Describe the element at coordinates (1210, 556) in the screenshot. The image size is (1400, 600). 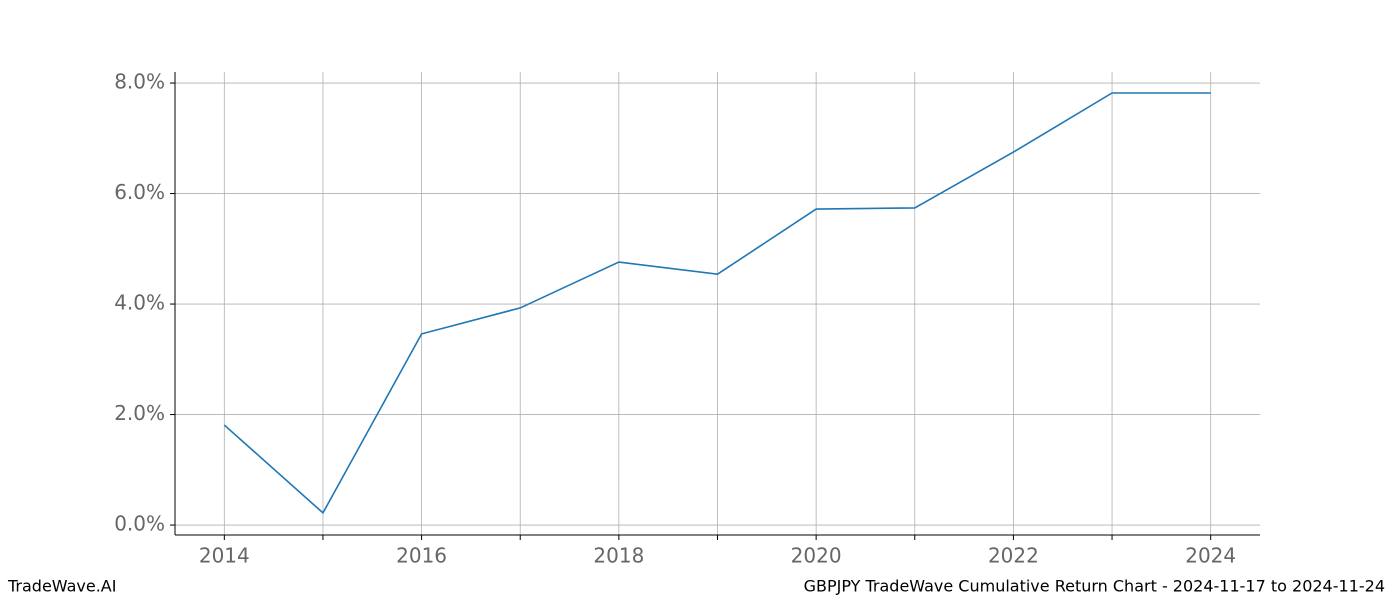
I see `x-tick-label: 2024` at that location.